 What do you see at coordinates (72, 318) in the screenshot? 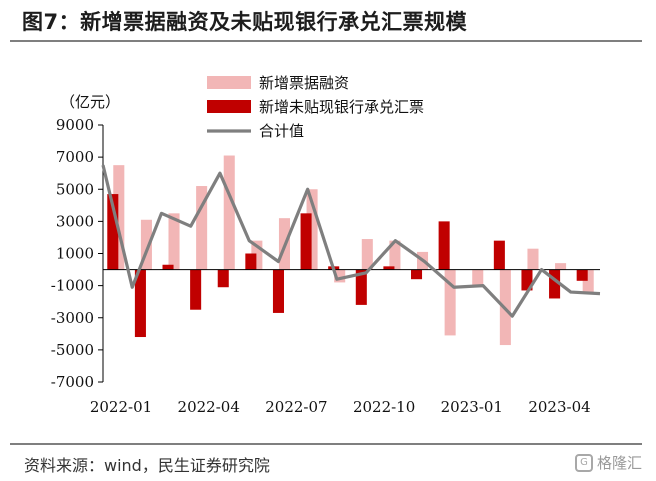
I see `y-tick-label: -3000` at bounding box center [72, 318].